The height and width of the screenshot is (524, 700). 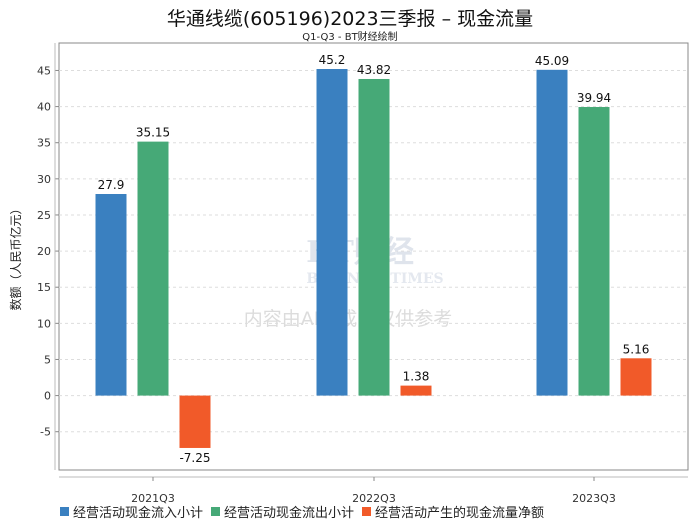 I want to click on data-label: 39.94, so click(x=594, y=98).